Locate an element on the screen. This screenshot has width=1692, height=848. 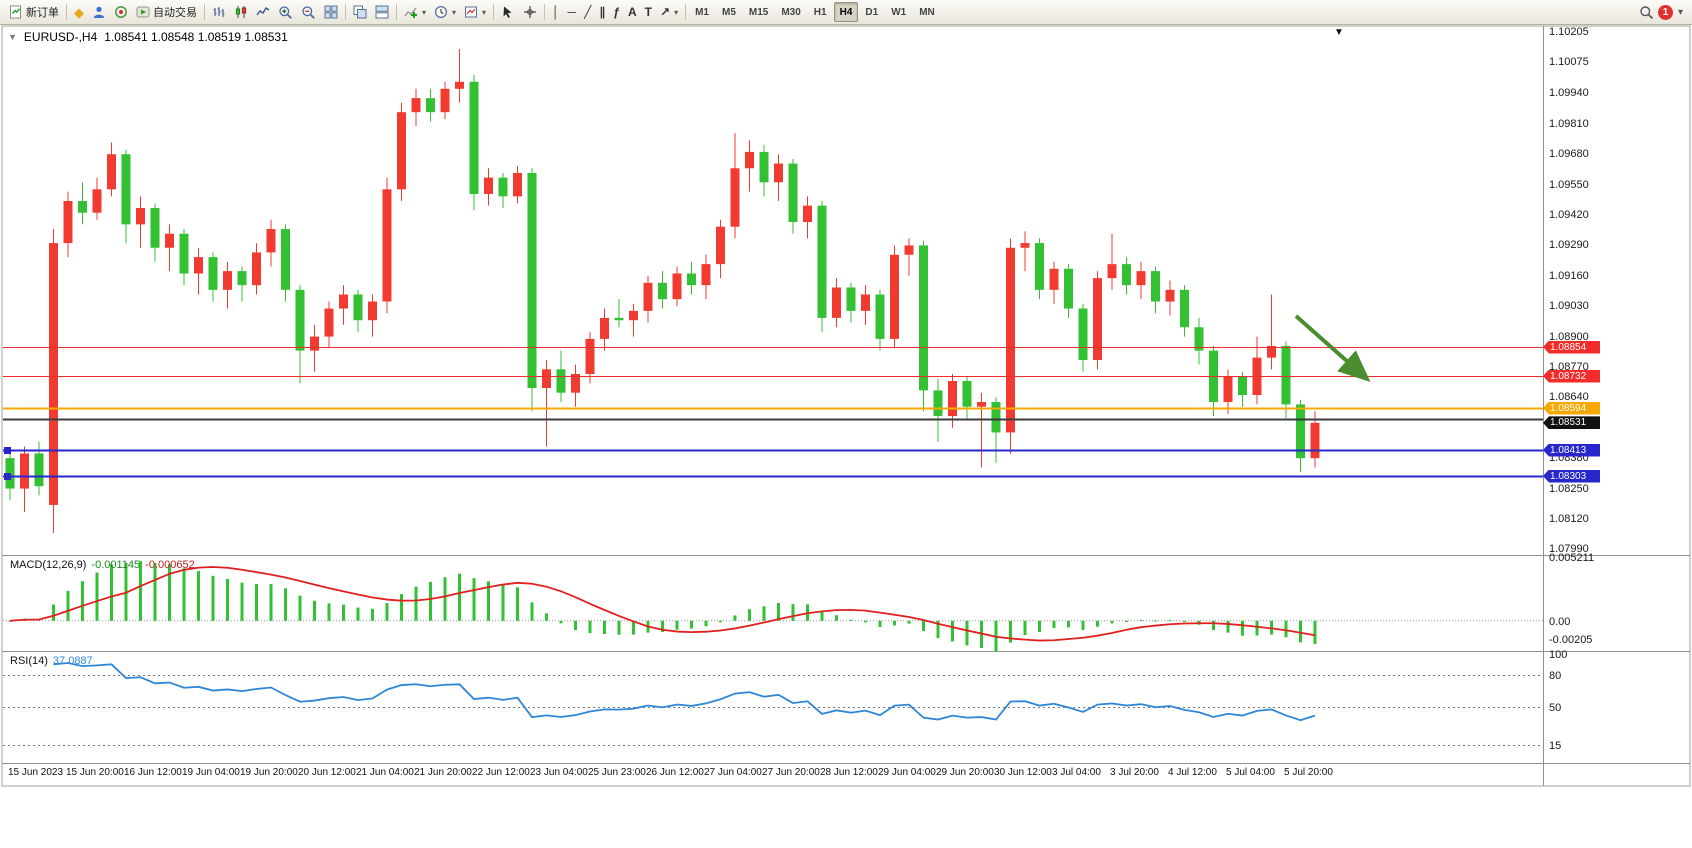
arrange-windows-button is located at coordinates (382, 12).